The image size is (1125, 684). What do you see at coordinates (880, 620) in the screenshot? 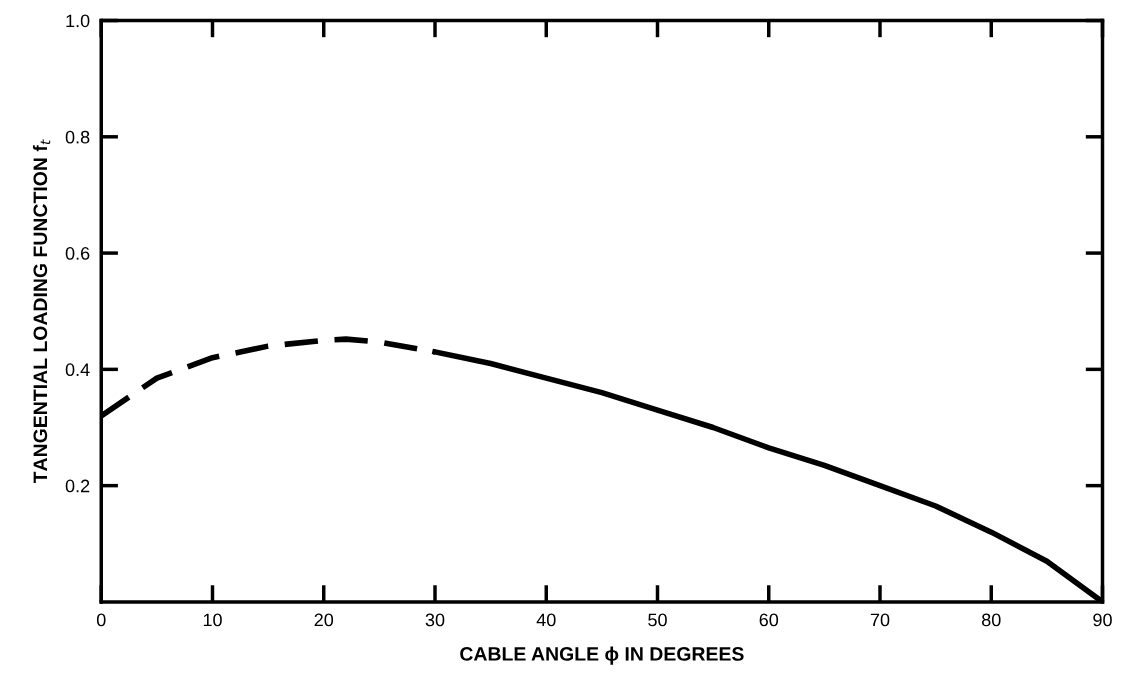
I see `x-tick-label: 70` at bounding box center [880, 620].